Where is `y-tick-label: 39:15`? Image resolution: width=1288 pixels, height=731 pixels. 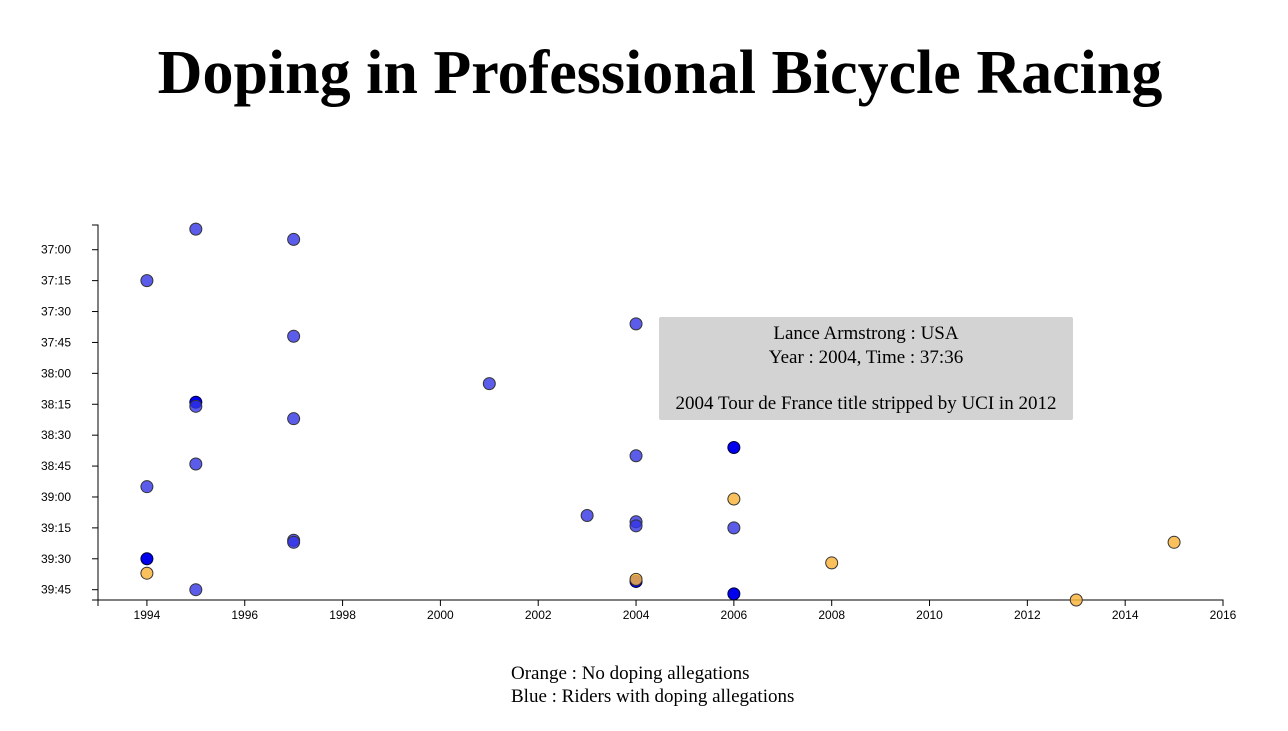
y-tick-label: 39:15 is located at coordinates (56, 528).